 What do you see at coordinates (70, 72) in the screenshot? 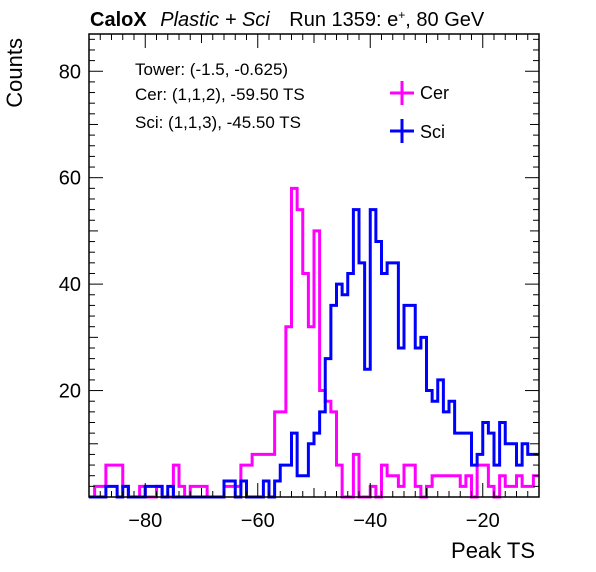
I see `y-tick-label: 80` at bounding box center [70, 72].